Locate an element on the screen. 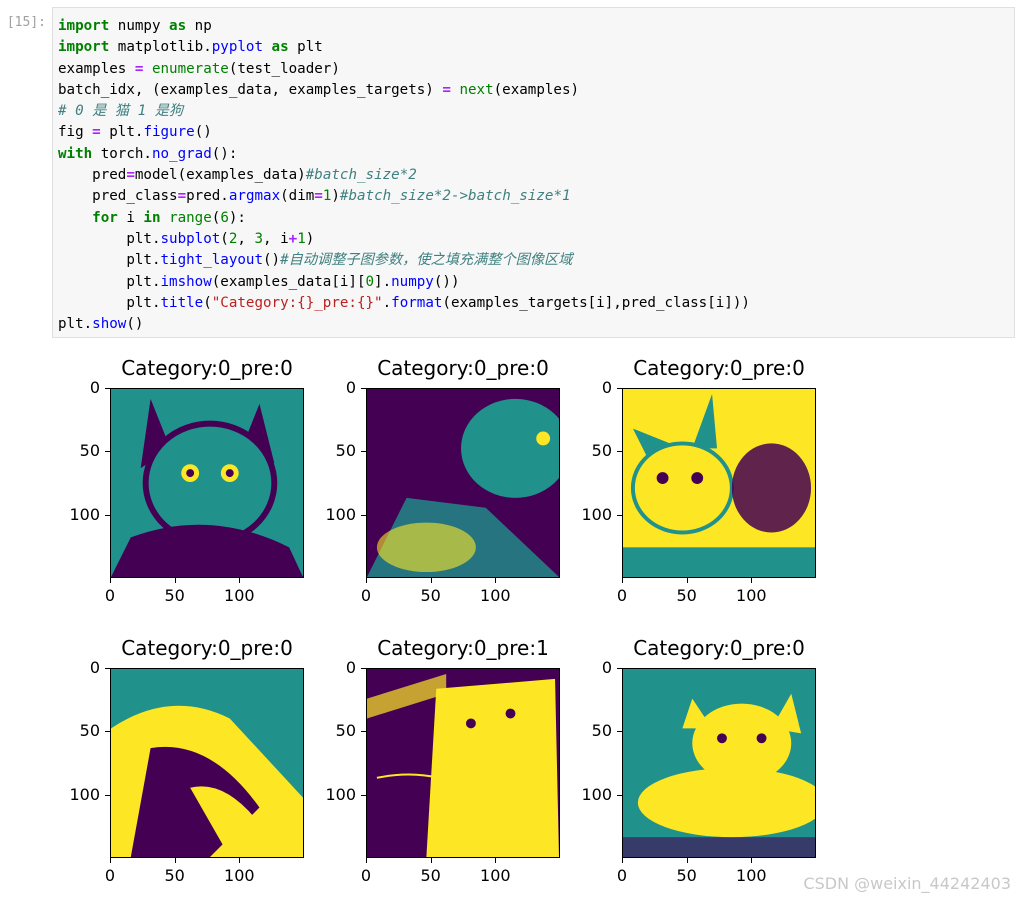 Image resolution: width=1015 pixels, height=901 pixels. code-line: fig = plt.figure() is located at coordinates (404, 132).